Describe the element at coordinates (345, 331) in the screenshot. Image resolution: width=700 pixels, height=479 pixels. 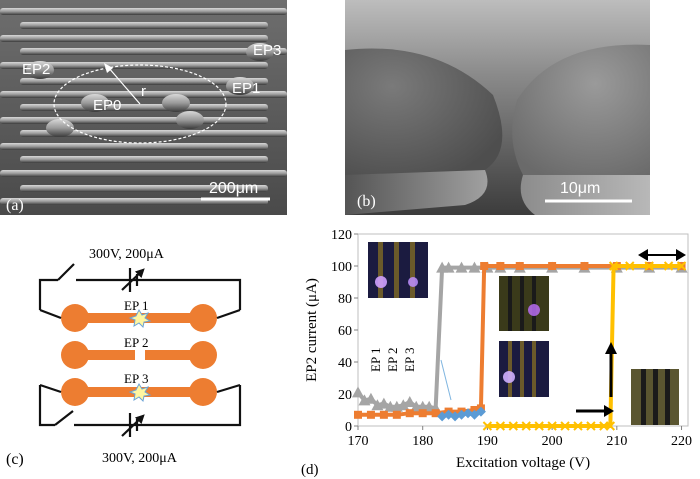
I see `y-tick-label: 60` at that location.